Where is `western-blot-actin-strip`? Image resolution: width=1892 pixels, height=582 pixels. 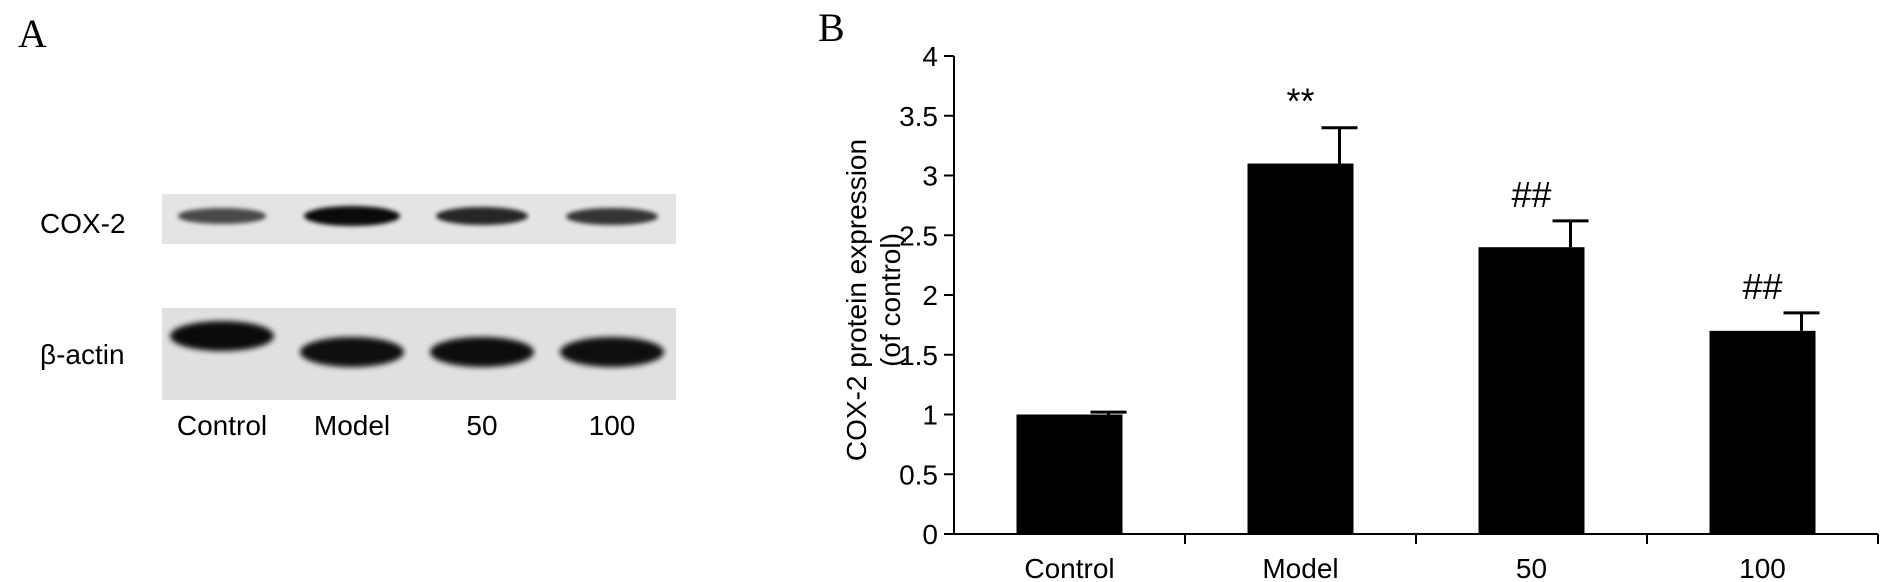 western-blot-actin-strip is located at coordinates (419, 354).